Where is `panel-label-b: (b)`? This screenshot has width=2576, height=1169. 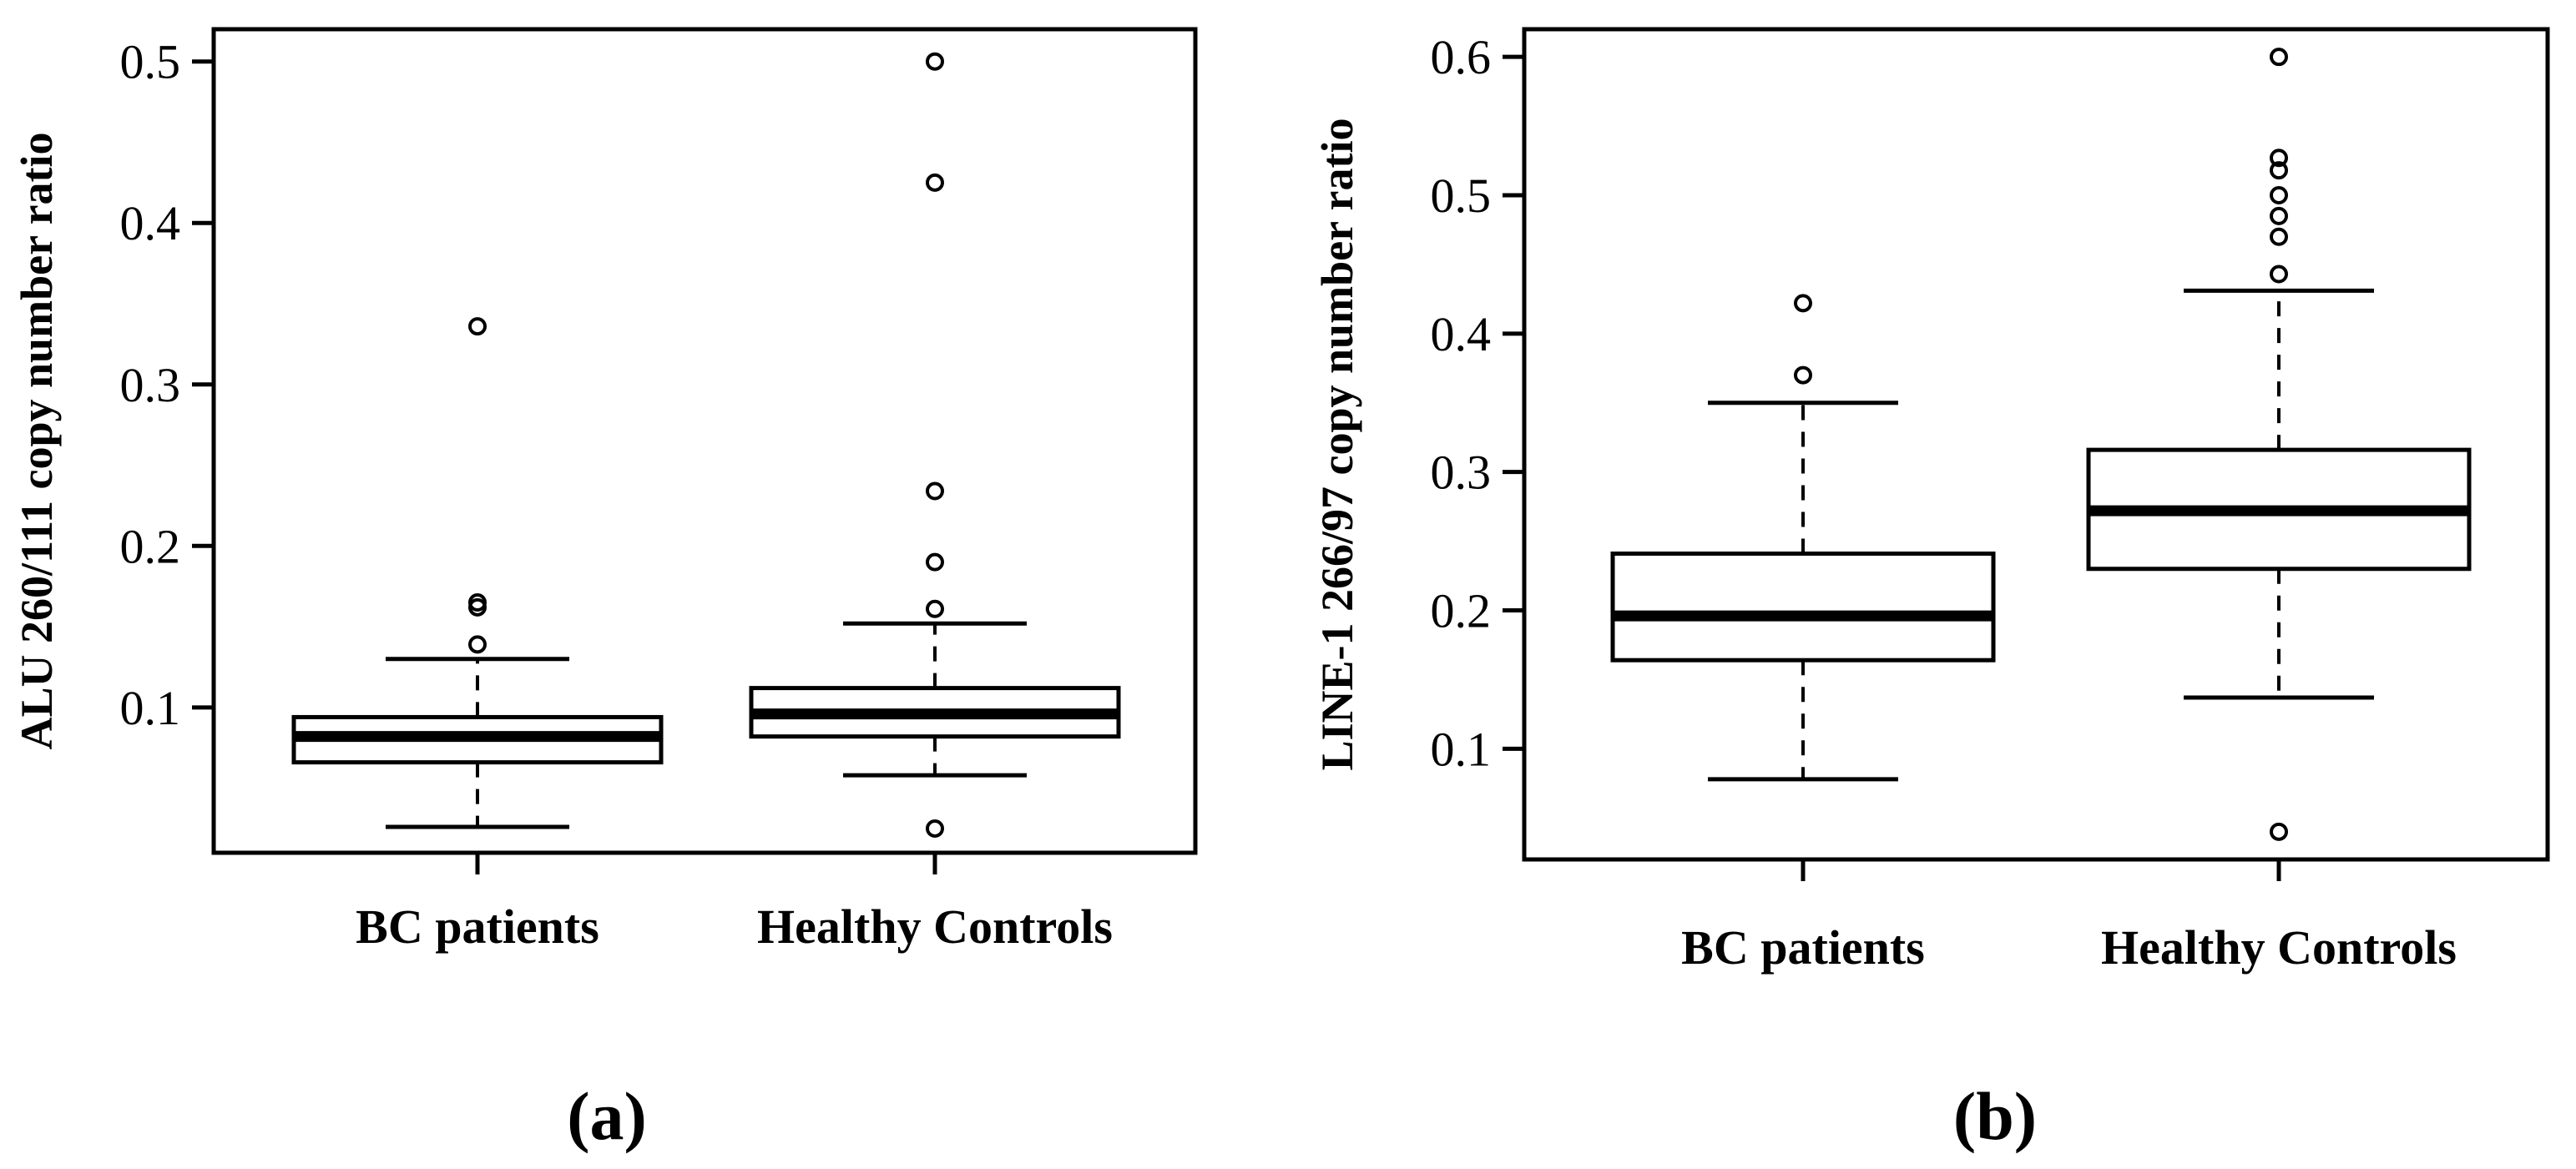 panel-label-b: (b) is located at coordinates (1995, 1116).